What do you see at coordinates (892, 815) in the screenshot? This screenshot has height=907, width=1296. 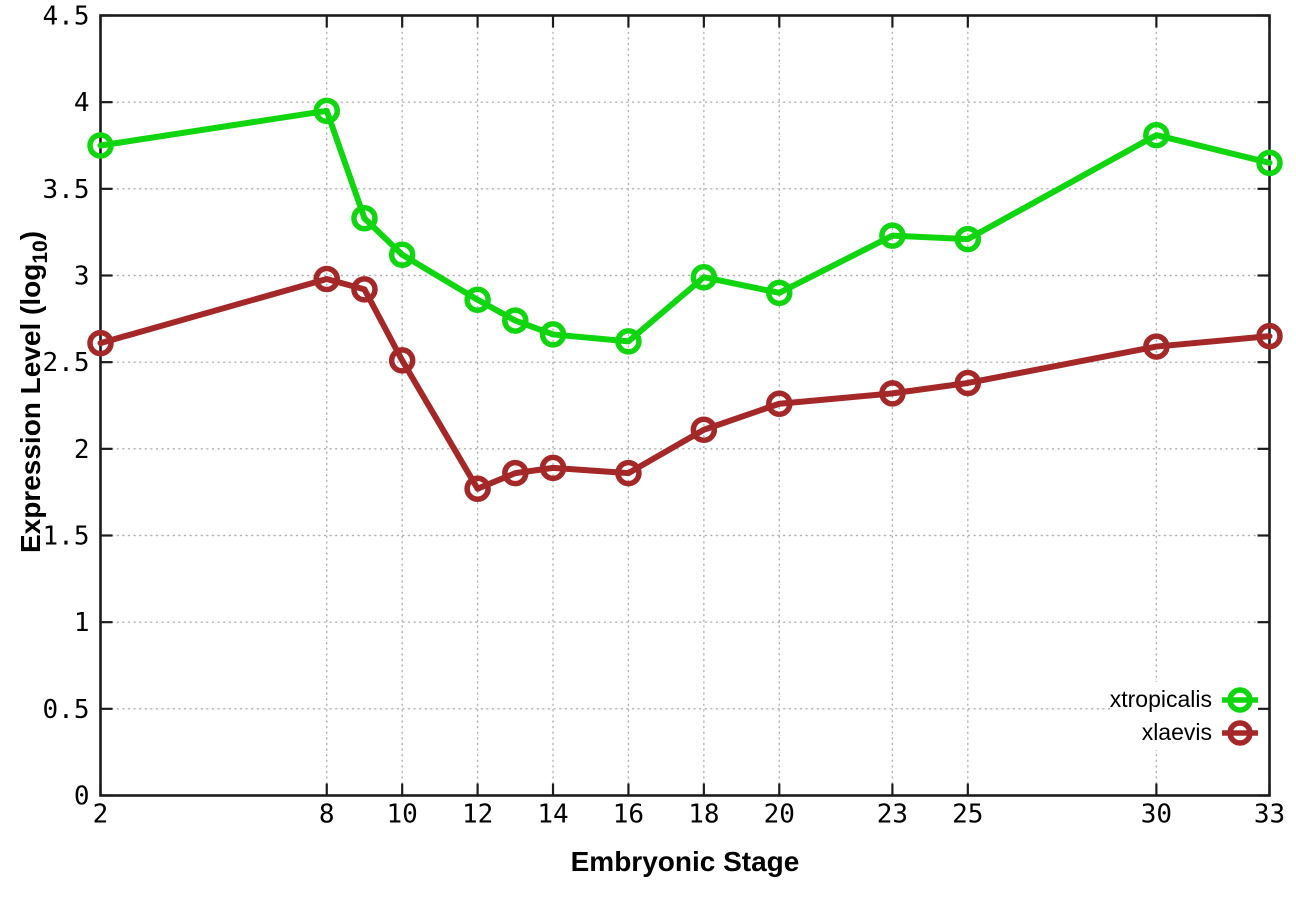 I see `x-tick-label: 23` at bounding box center [892, 815].